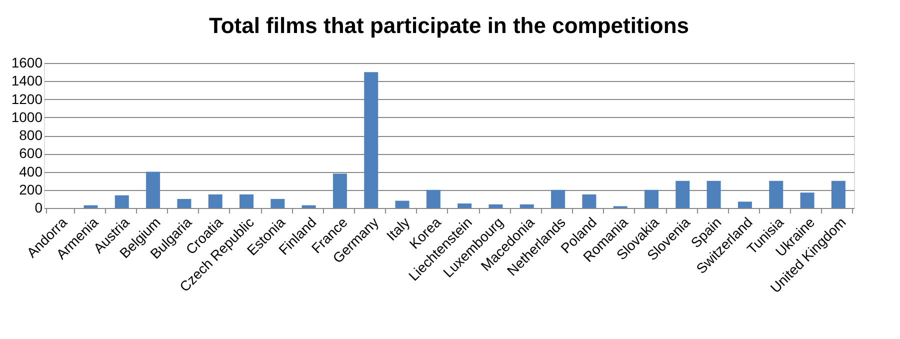 This screenshot has height=339, width=900. Describe the element at coordinates (27, 98) in the screenshot. I see `y-tick-label: 1200` at that location.